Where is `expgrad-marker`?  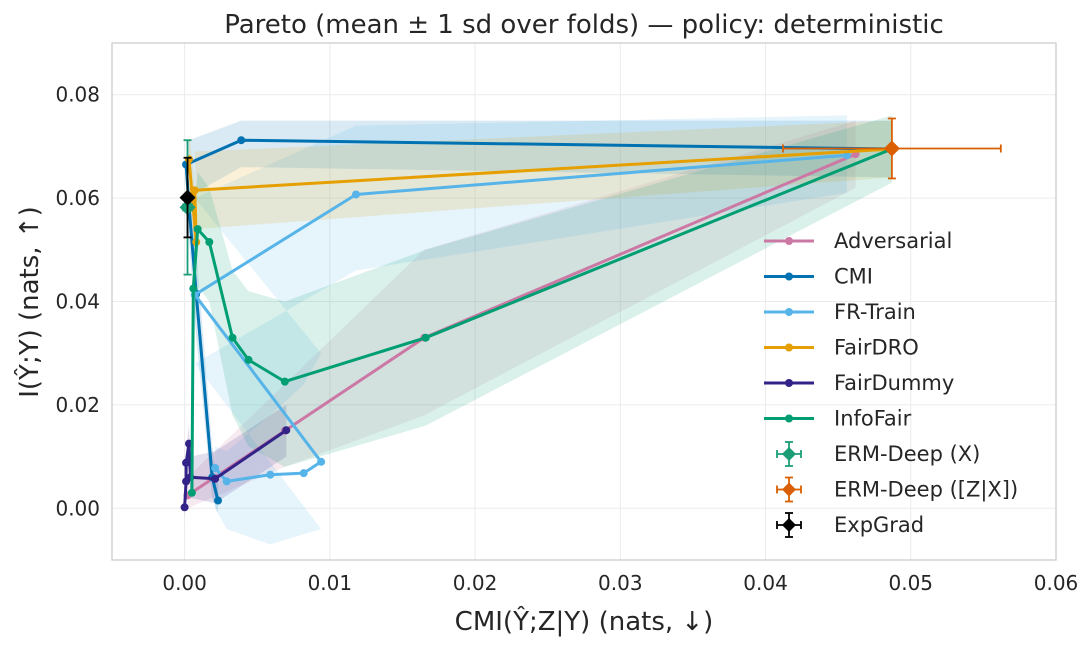
expgrad-marker is located at coordinates (187, 197).